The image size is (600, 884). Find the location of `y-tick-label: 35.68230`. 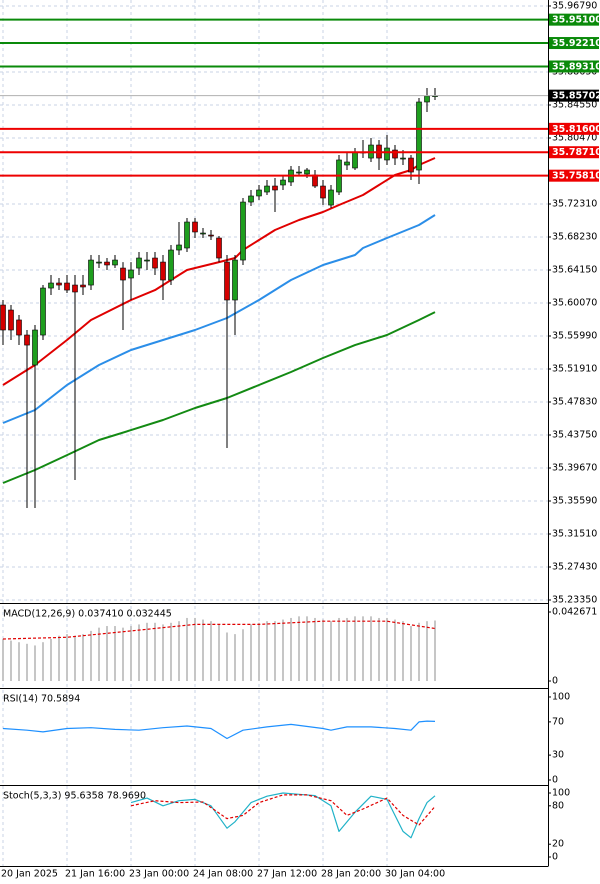

y-tick-label: 35.68230 is located at coordinates (574, 236).